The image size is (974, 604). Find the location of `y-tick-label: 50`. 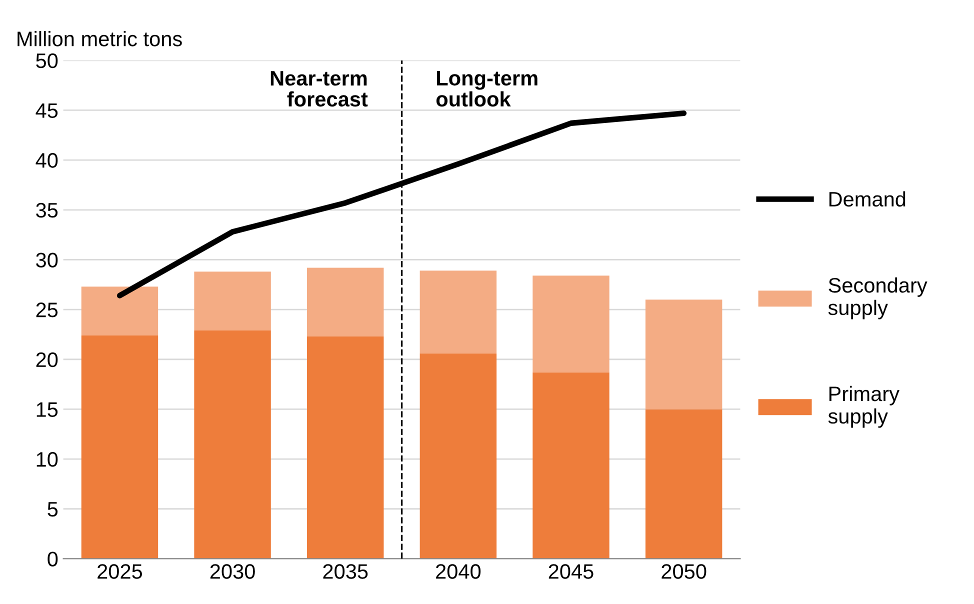

y-tick-label: 50 is located at coordinates (47, 60).